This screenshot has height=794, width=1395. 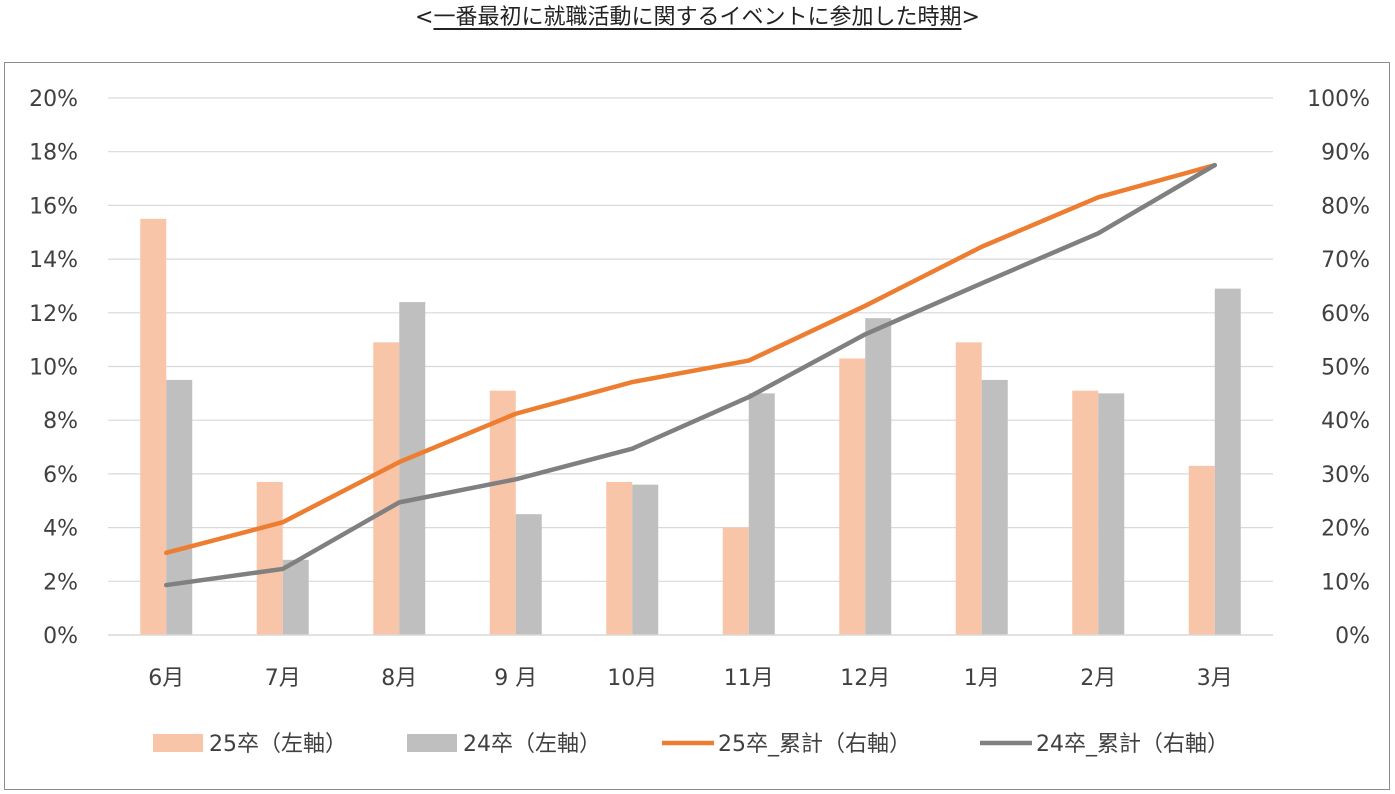 I want to click on left-tick-label: 14%, so click(x=53, y=260).